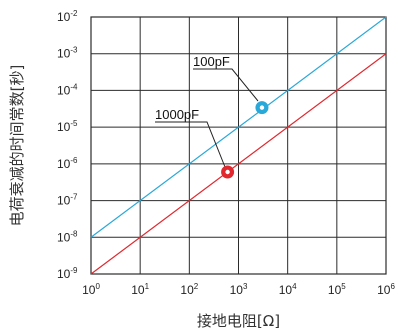 This screenshot has width=398, height=334. I want to click on x-tick-label: 10⁰, so click(91, 289).